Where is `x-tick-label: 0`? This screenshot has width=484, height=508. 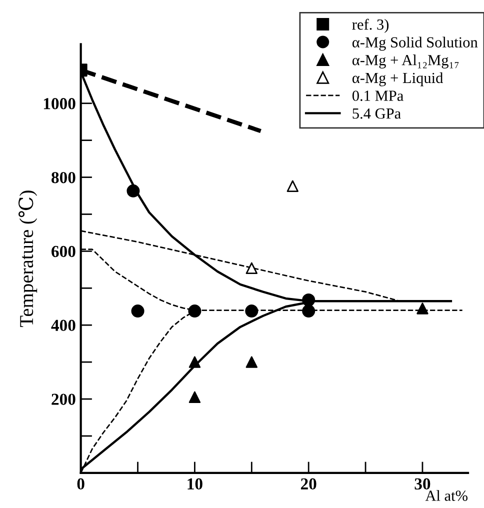
x-tick-label: 0 is located at coordinates (80, 484).